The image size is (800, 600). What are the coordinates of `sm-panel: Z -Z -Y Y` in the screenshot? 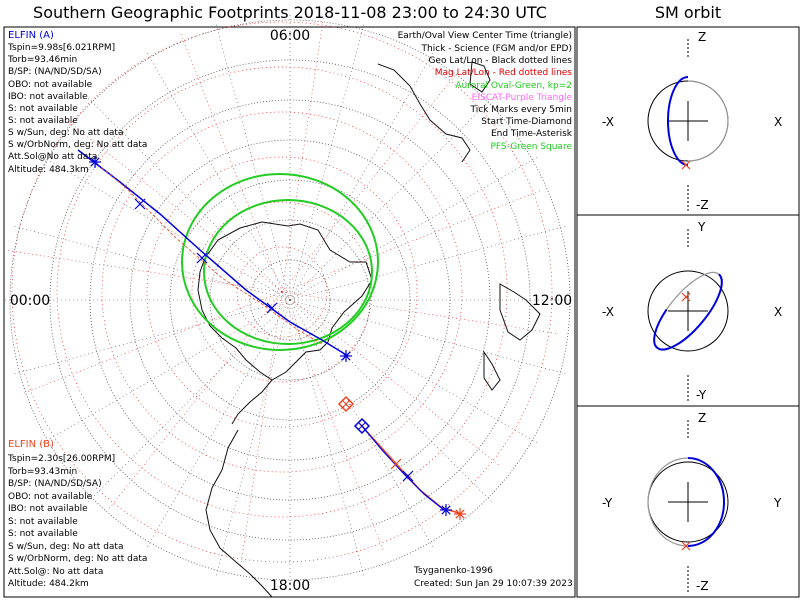 It's located at (692, 502).